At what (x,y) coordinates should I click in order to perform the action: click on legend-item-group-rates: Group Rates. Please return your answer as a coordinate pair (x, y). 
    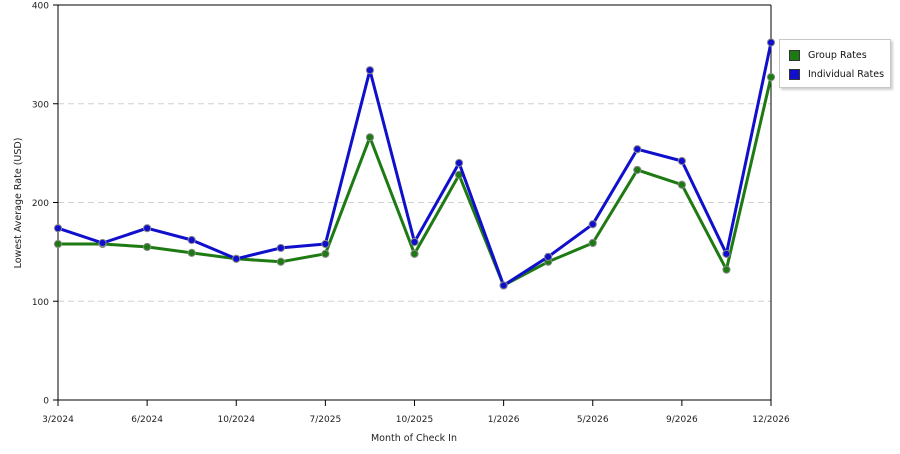
    Looking at the image, I should click on (828, 55).